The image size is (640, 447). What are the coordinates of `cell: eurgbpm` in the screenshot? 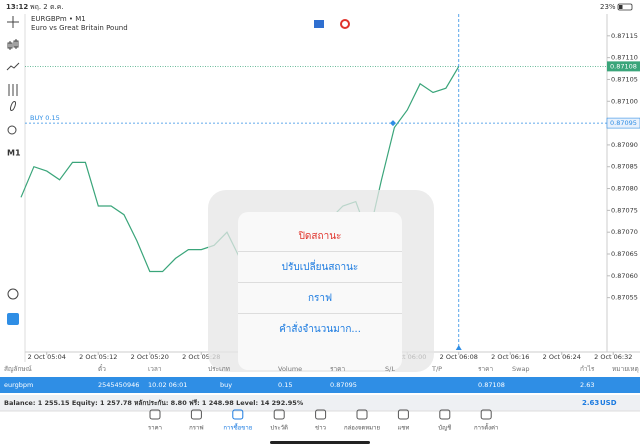 It's located at (18, 385).